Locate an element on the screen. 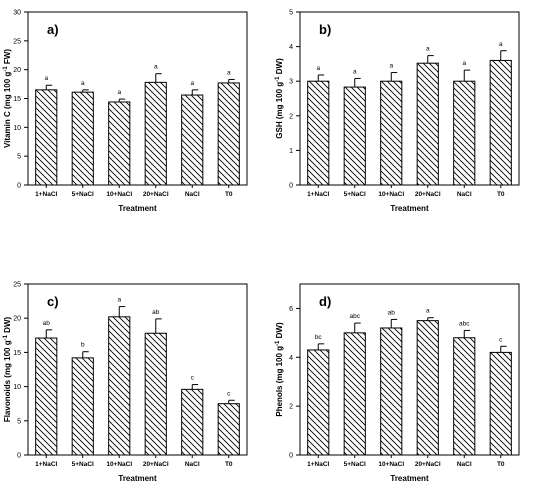  panel-label: c) is located at coordinates (53, 301).